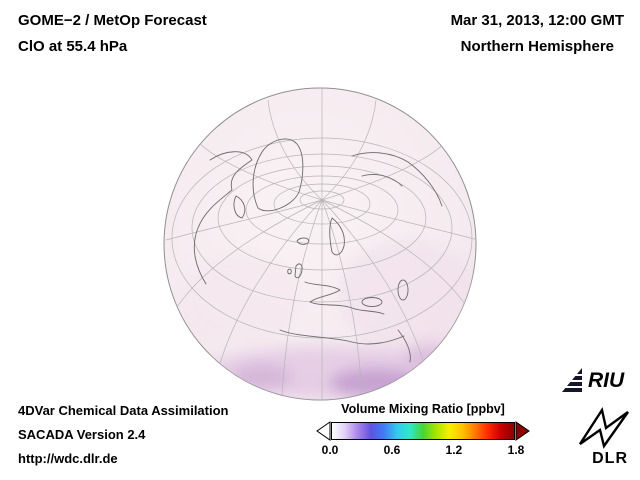 The image size is (640, 480). What do you see at coordinates (423, 409) in the screenshot?
I see `colorbar-title: Volume Mixing Ratio [ppbv]` at bounding box center [423, 409].